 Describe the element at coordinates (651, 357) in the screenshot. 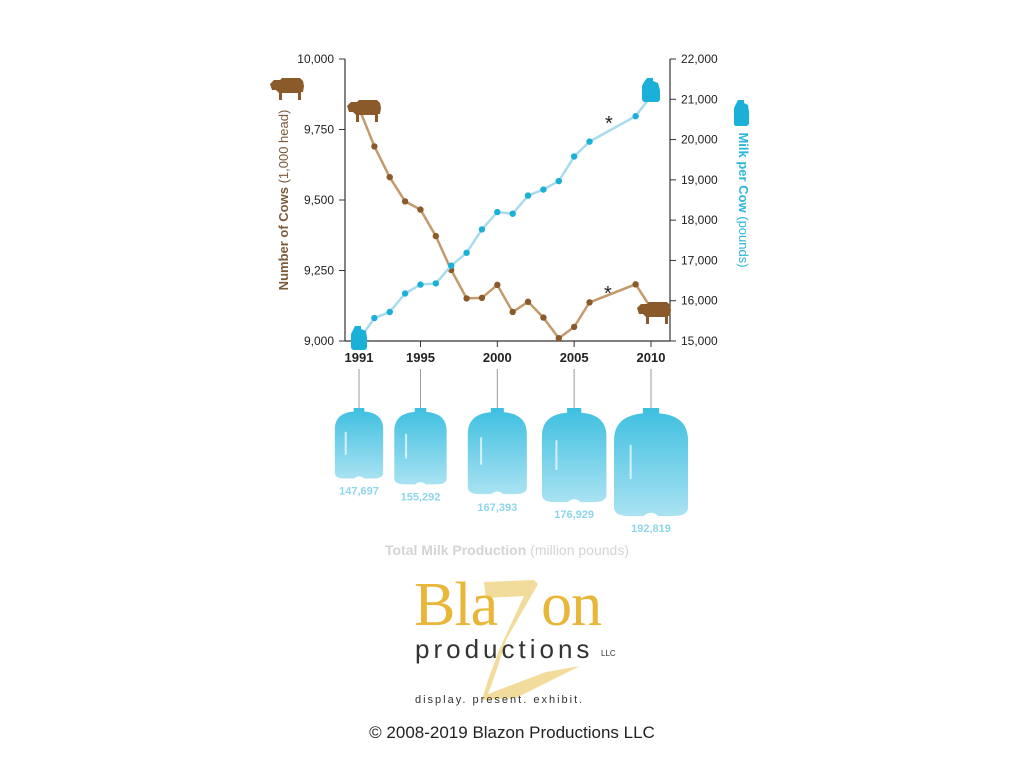

I see `x-tick-label: 2010` at that location.